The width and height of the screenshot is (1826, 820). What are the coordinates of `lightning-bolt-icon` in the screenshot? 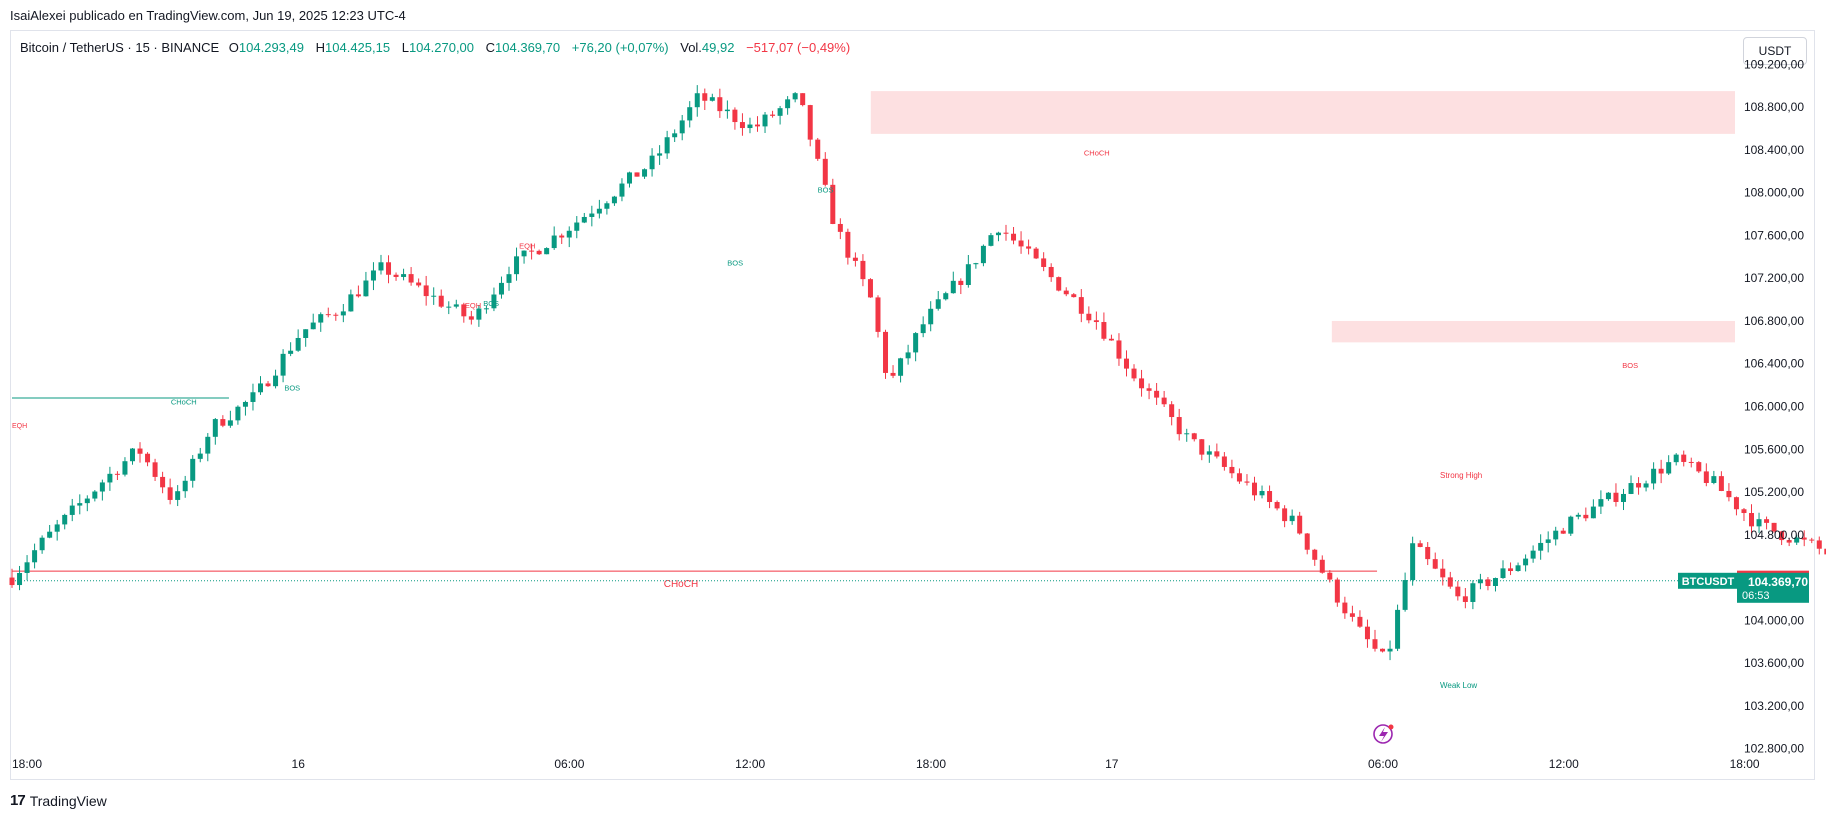 It's located at (1383, 734).